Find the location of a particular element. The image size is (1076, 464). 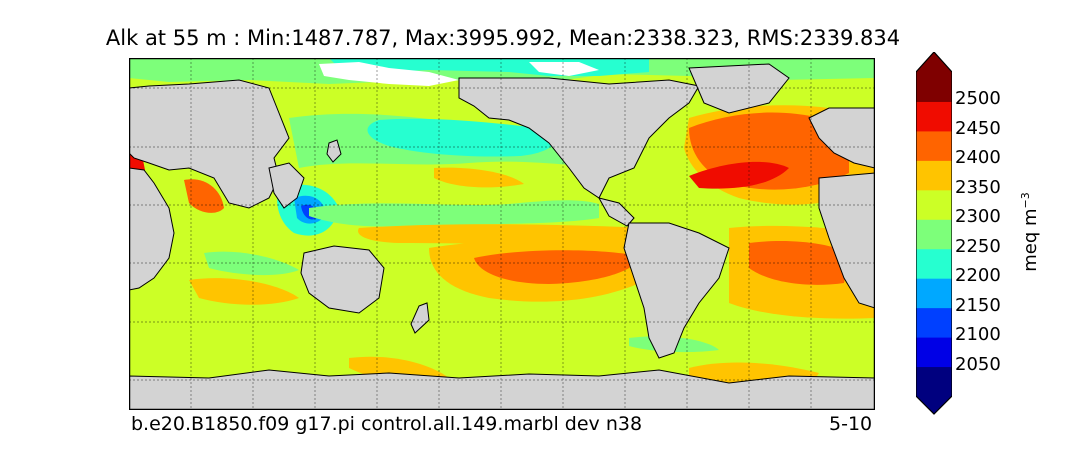

colorbar-tick-label: 2250 is located at coordinates (978, 246).